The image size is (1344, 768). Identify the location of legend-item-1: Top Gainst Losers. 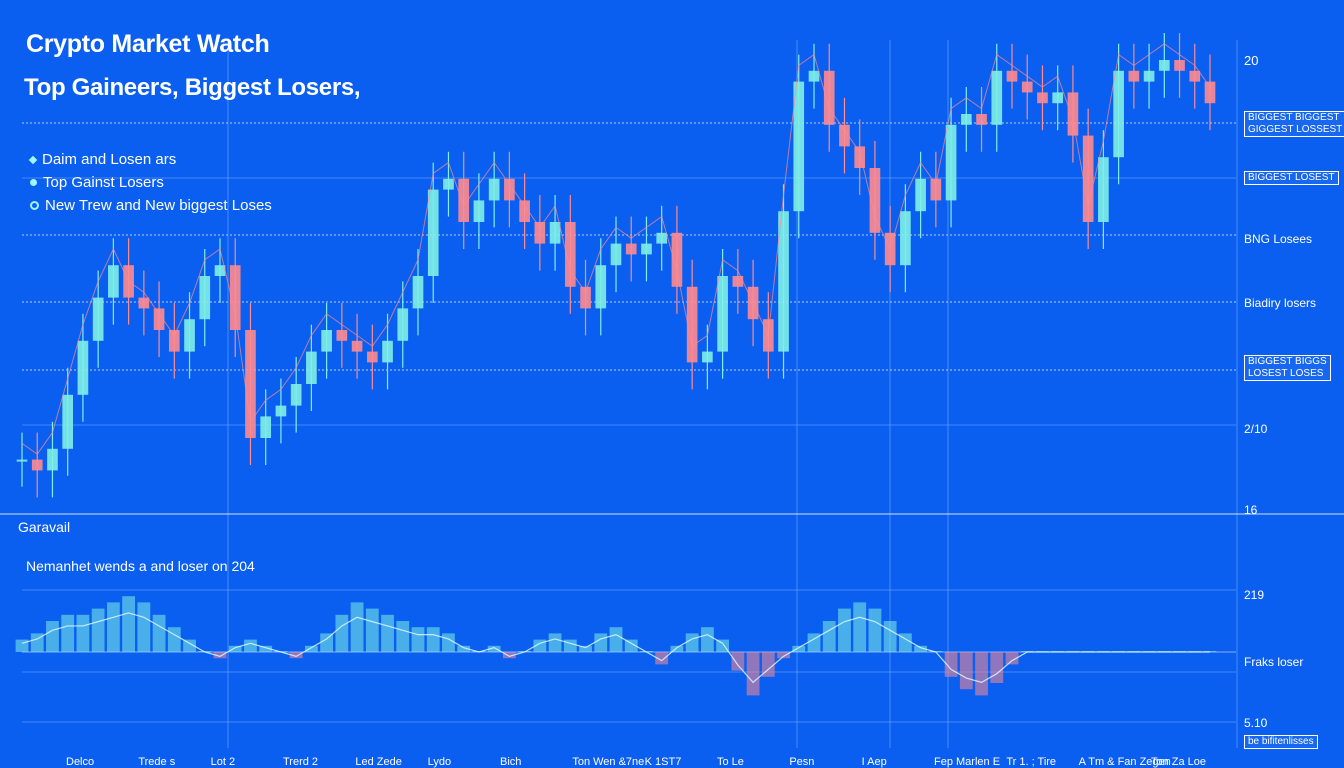
(151, 182).